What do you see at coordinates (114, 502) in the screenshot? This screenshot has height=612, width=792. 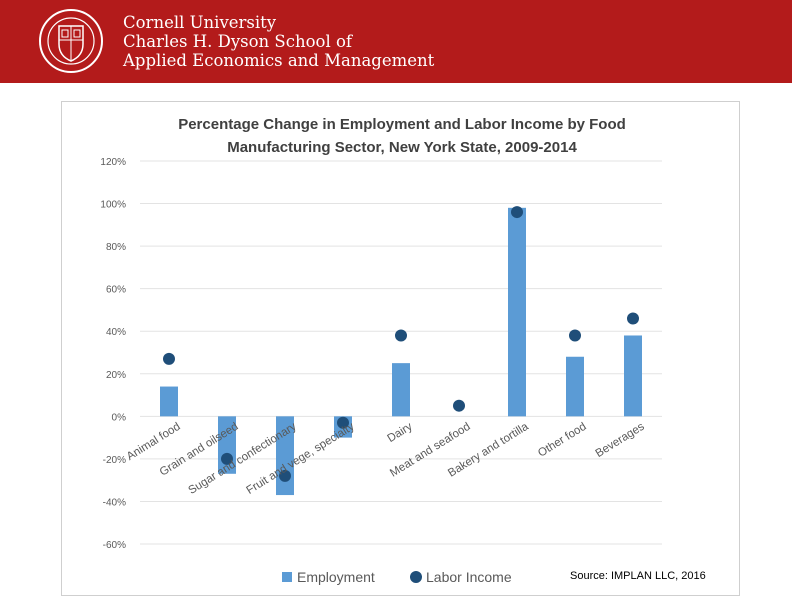 I see `y-tick-label: -40%` at bounding box center [114, 502].